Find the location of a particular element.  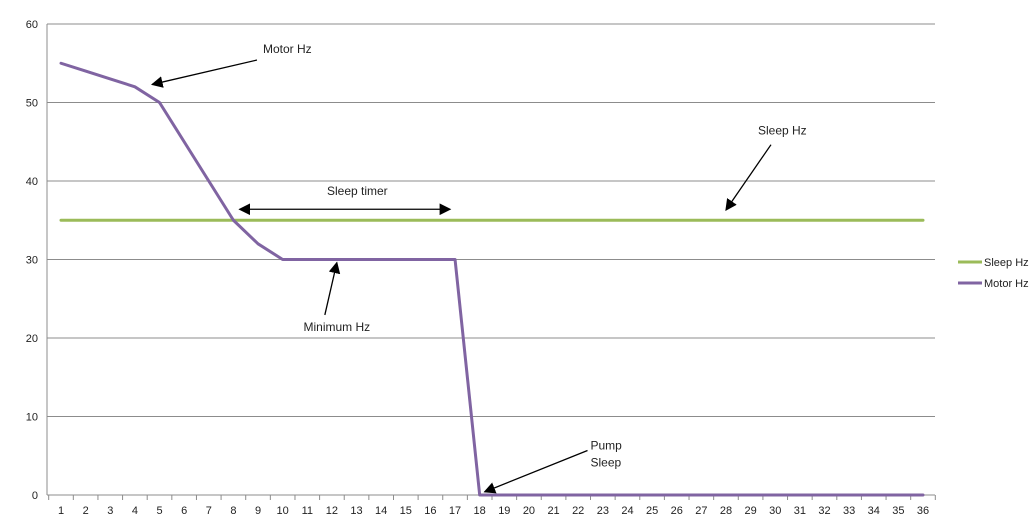

x-tick-label: 15 is located at coordinates (406, 511).